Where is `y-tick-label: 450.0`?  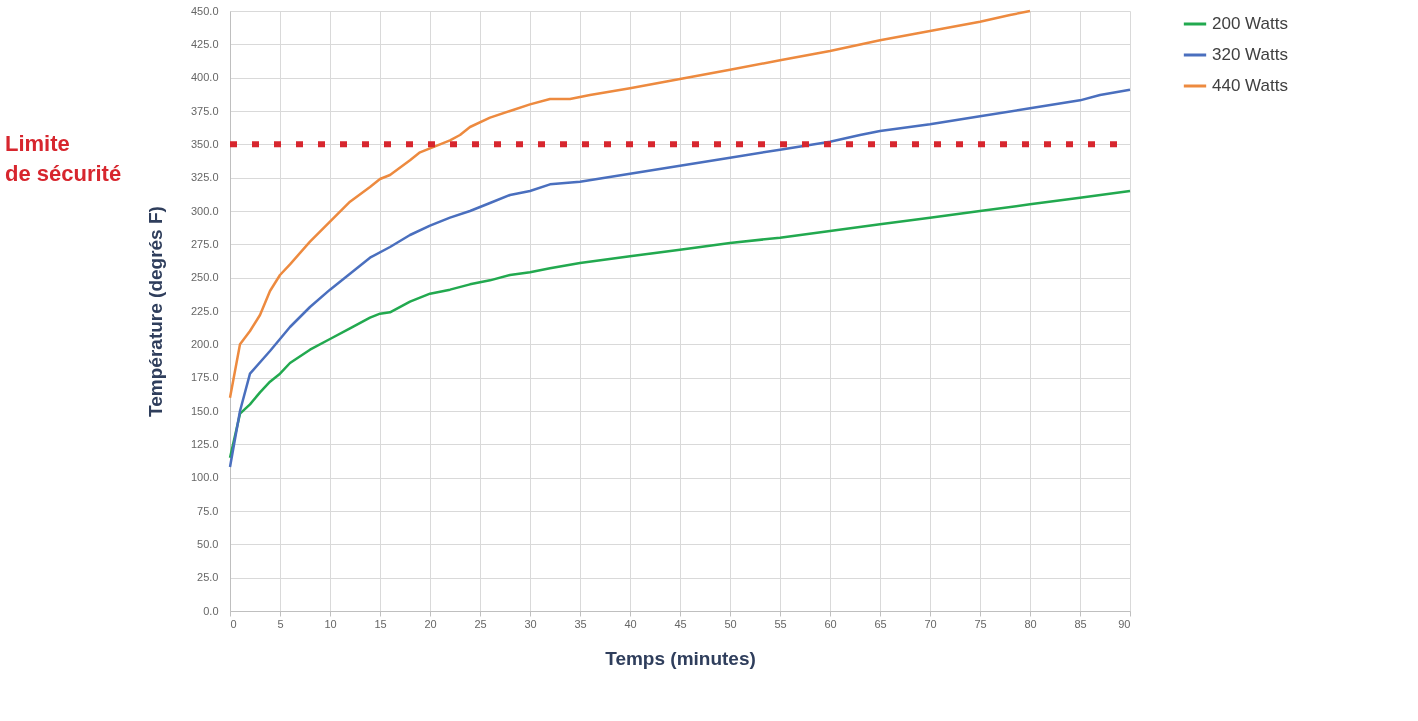 y-tick-label: 450.0 is located at coordinates (204, 10).